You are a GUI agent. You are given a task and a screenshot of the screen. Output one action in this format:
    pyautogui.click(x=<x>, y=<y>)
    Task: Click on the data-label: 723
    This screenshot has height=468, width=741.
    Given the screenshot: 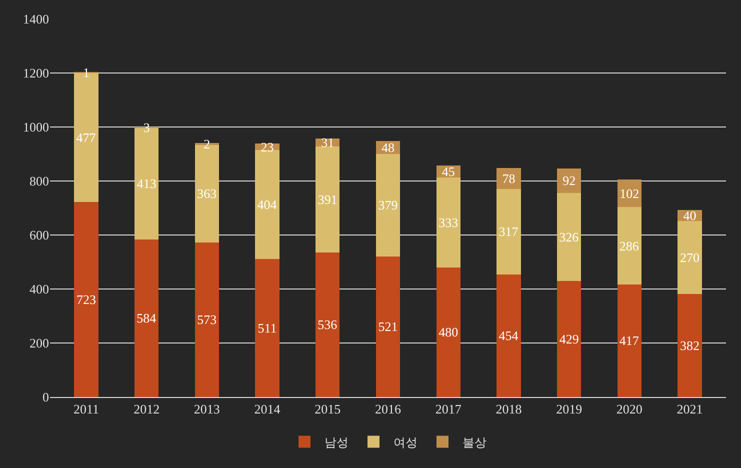 What is the action you would take?
    pyautogui.click(x=86, y=299)
    